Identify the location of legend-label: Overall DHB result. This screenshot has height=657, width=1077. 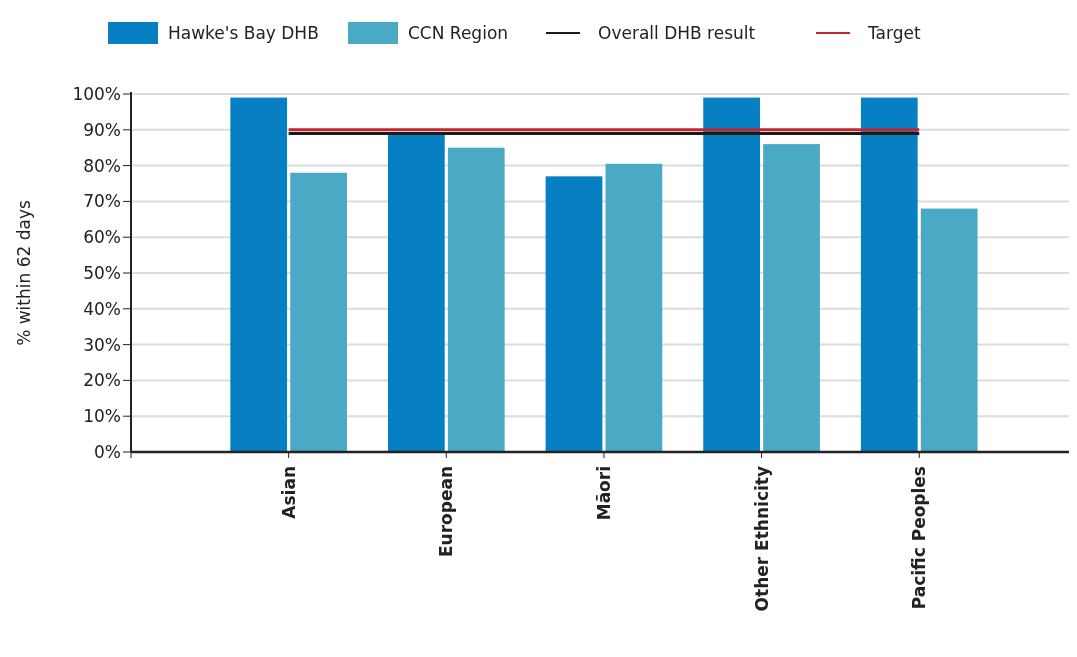
(677, 33).